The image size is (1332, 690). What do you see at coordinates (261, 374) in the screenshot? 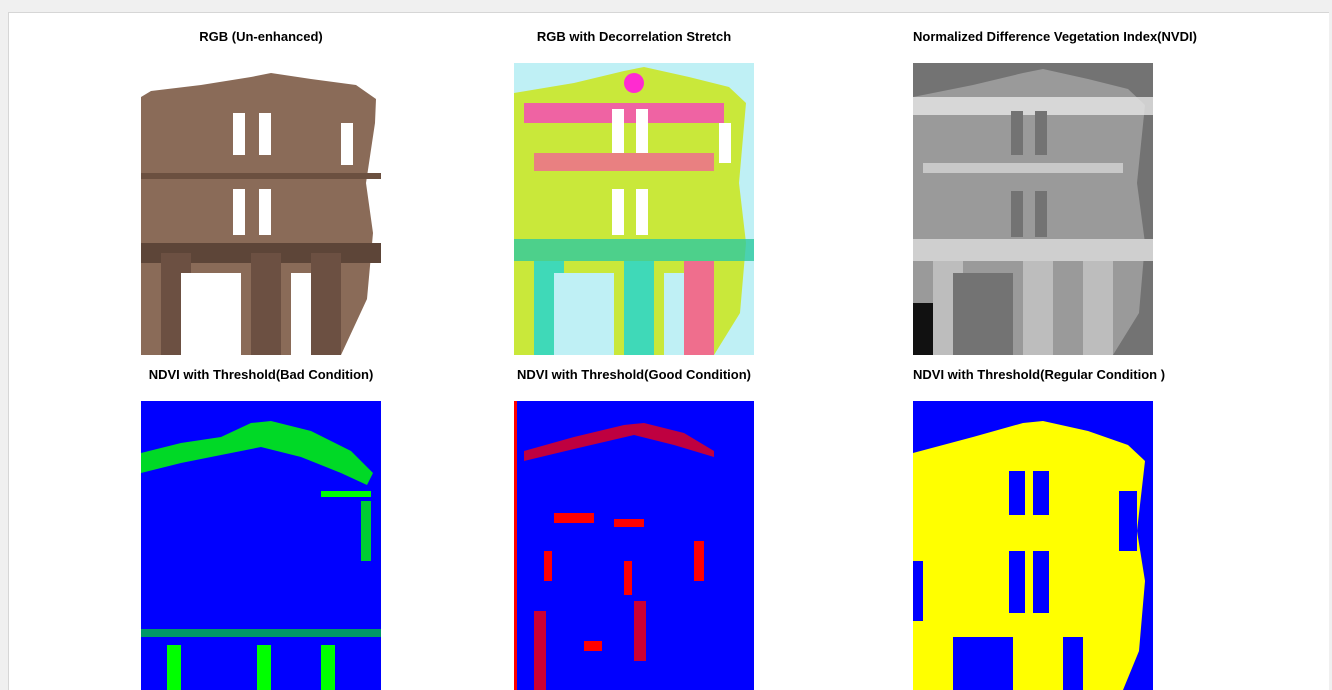
I see `panel-title: NDVI with Threshold(Bad Condition)` at bounding box center [261, 374].